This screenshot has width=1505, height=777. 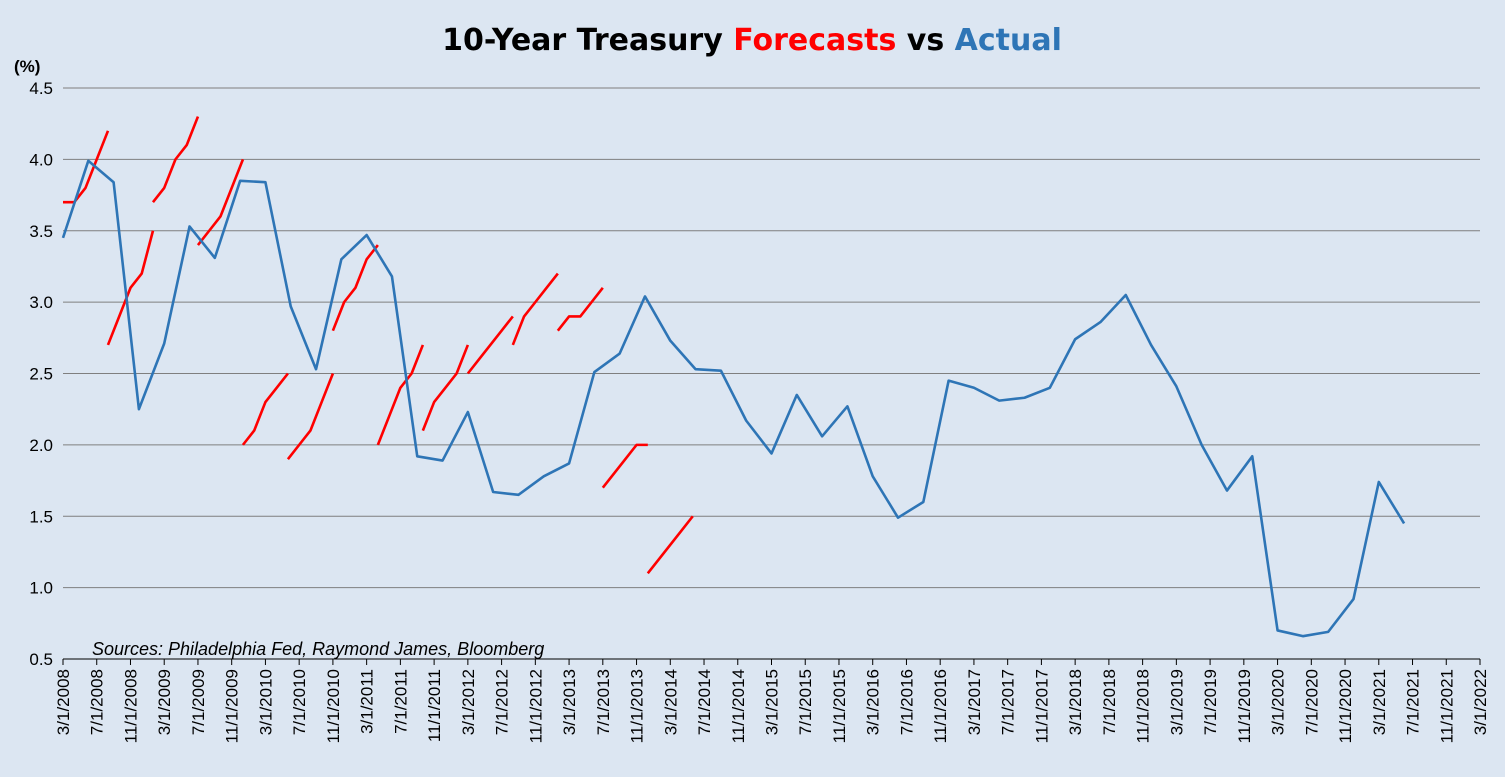 I want to click on x-tick-label: 11/1/2010, so click(x=333, y=706).